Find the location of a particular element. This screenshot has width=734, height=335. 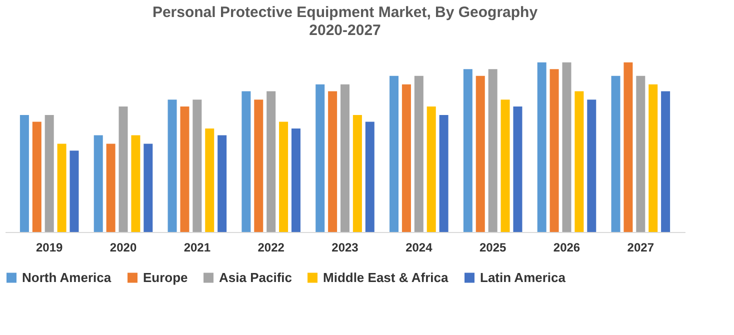

x-tick-label: 2022 is located at coordinates (271, 247).